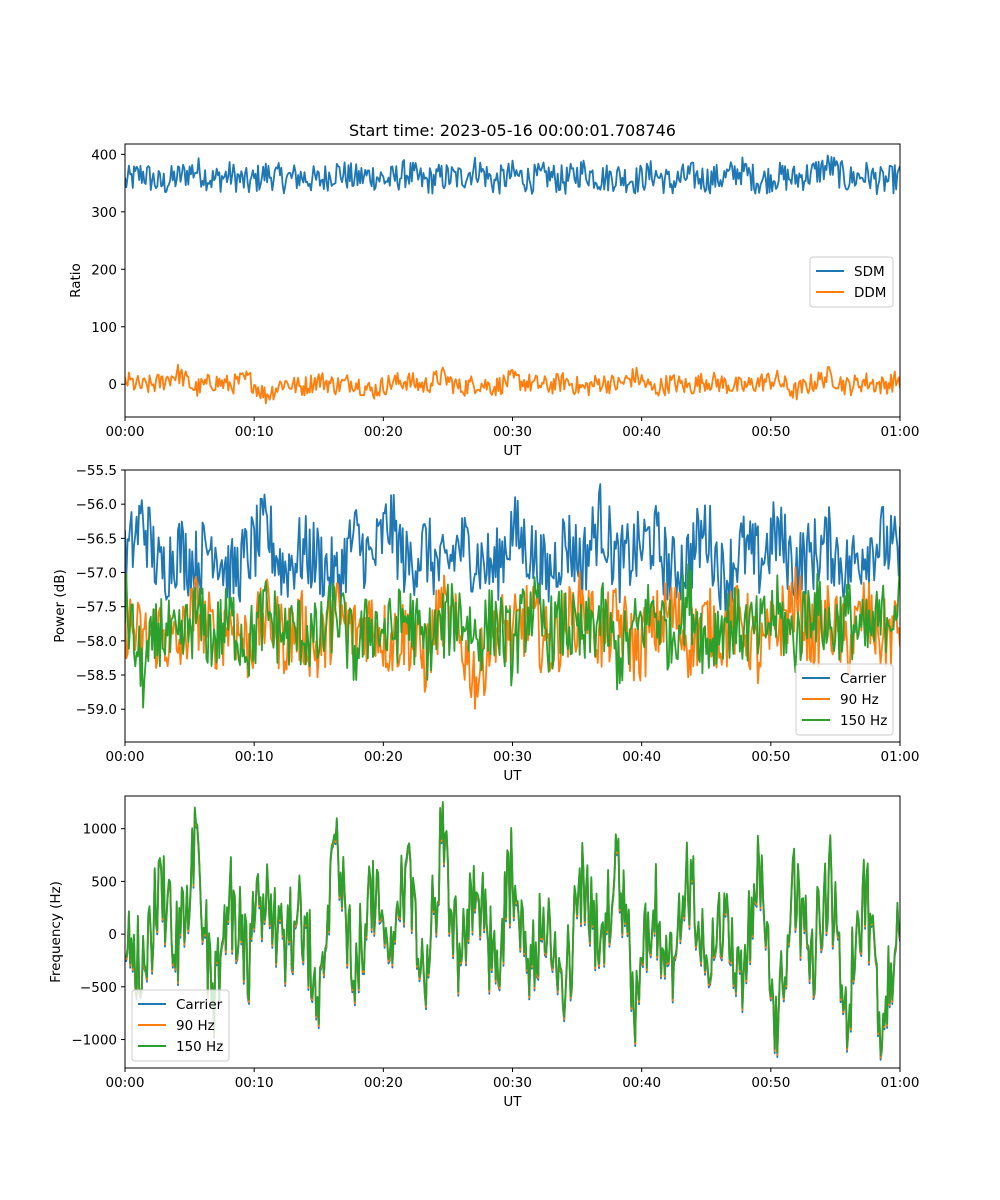 The height and width of the screenshot is (1200, 1000). What do you see at coordinates (60, 605) in the screenshot?
I see `y-axis-label: Power (dB)` at bounding box center [60, 605].